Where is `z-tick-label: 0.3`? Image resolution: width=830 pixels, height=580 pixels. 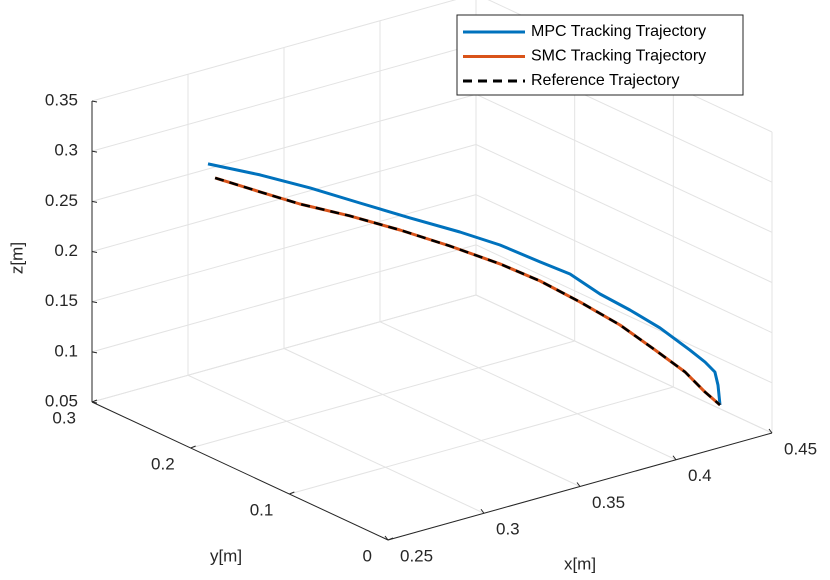 z-tick-label: 0.3 is located at coordinates (66, 150).